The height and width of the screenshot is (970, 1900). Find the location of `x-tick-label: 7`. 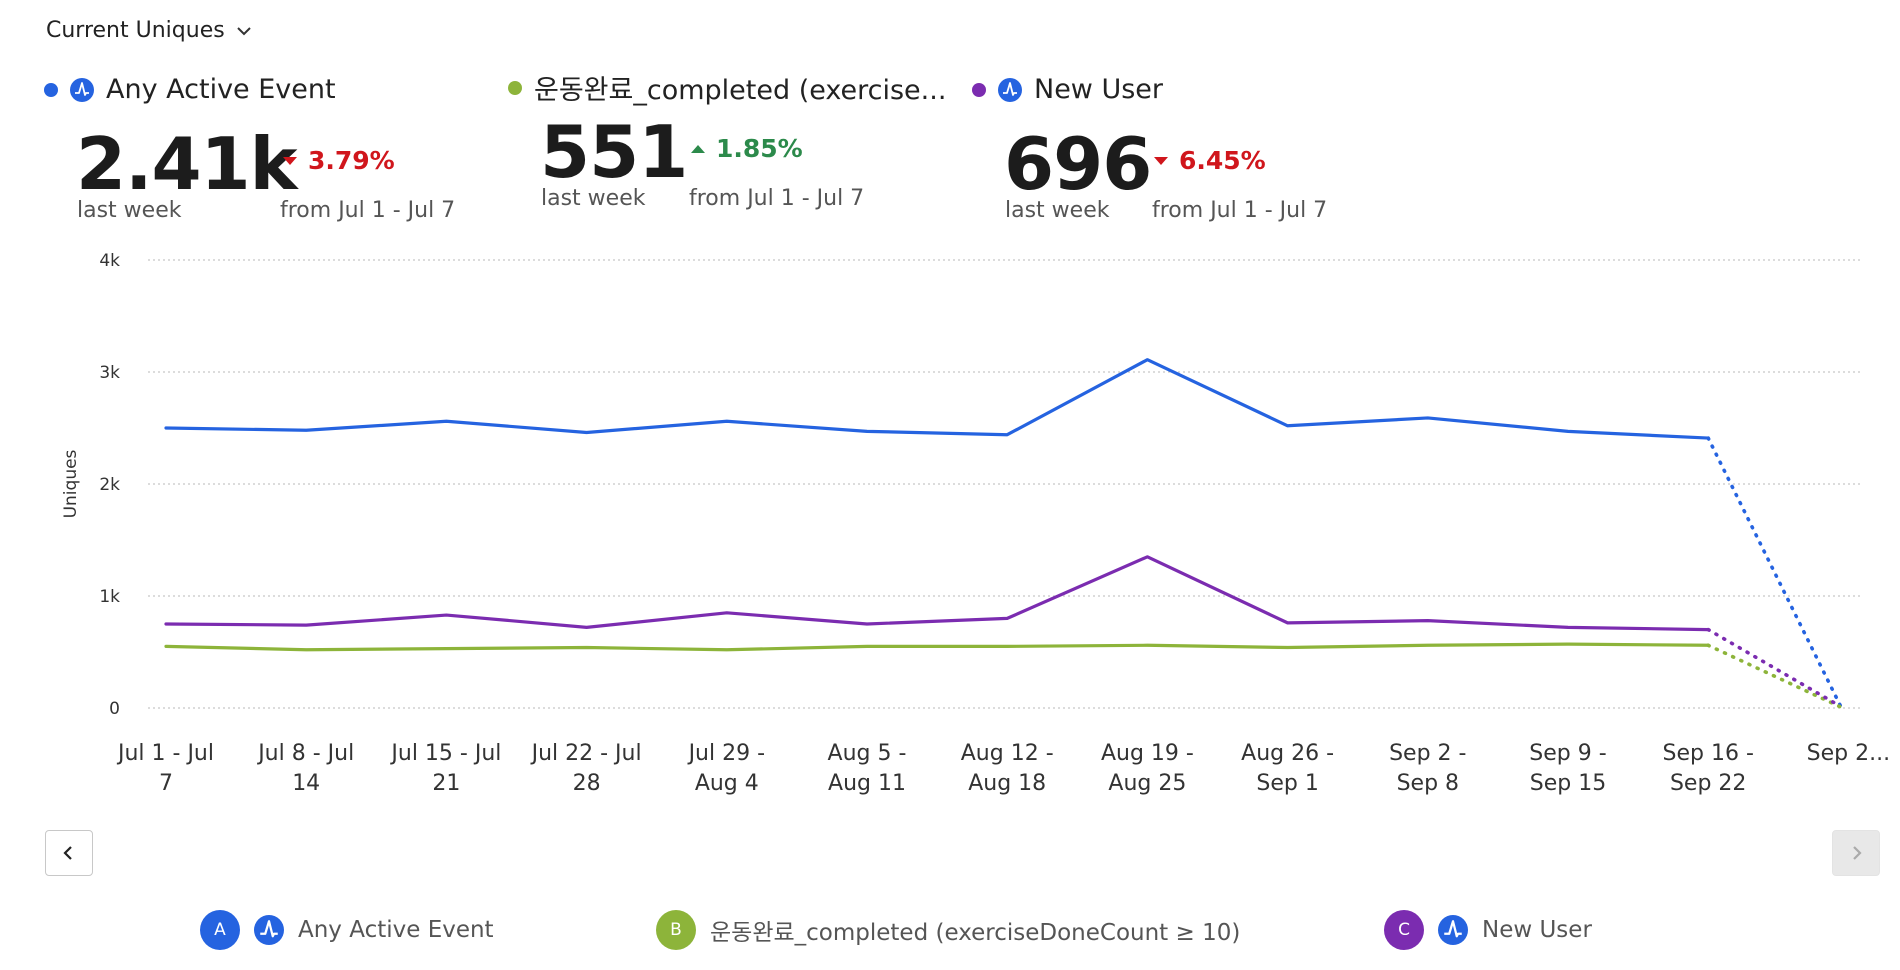

x-tick-label: 7 is located at coordinates (166, 783).